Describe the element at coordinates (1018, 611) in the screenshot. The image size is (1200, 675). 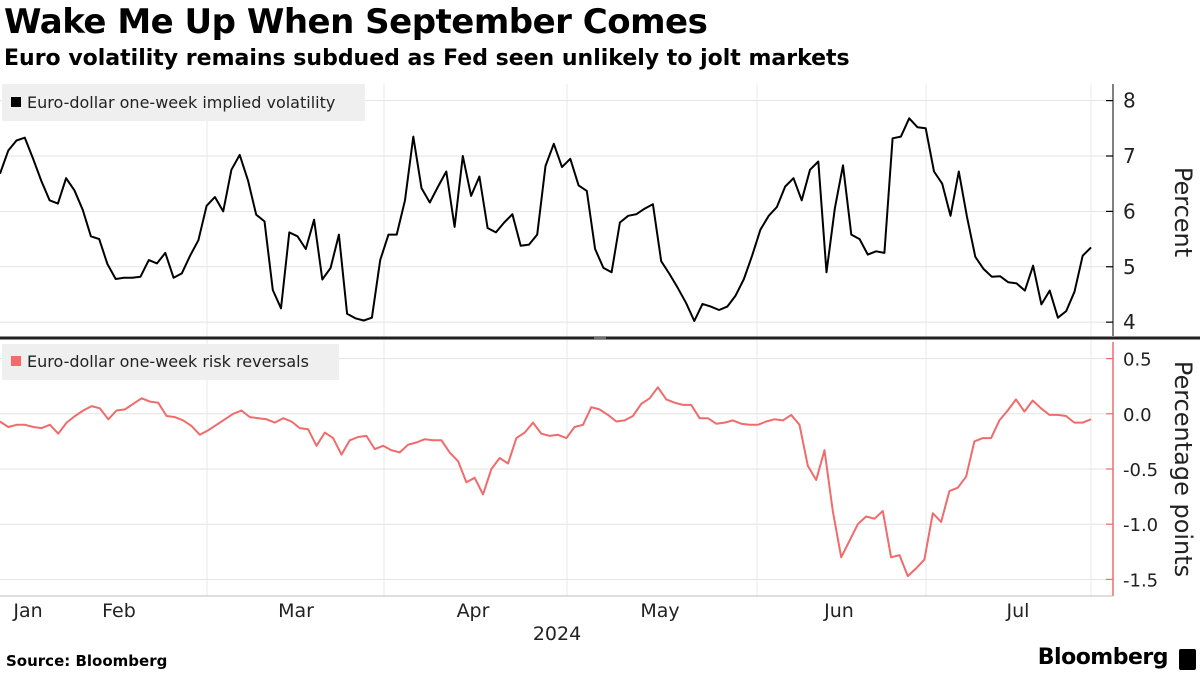
I see `month-label: Jul` at that location.